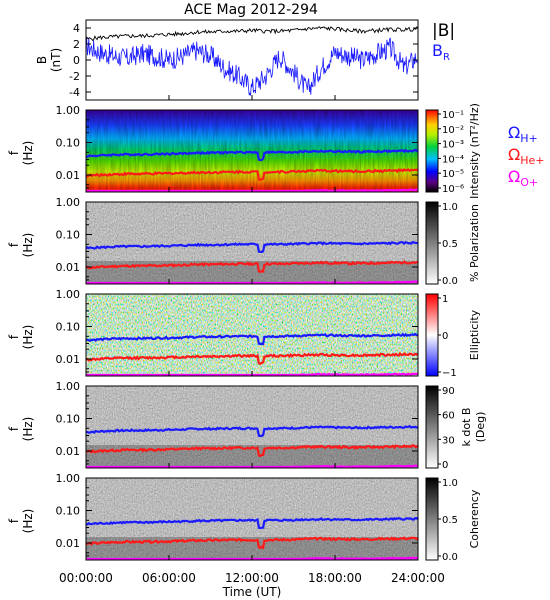 The width and height of the screenshot is (550, 600). Describe the element at coordinates (529, 182) in the screenshot. I see `ion-legend-subscript: O+` at that location.